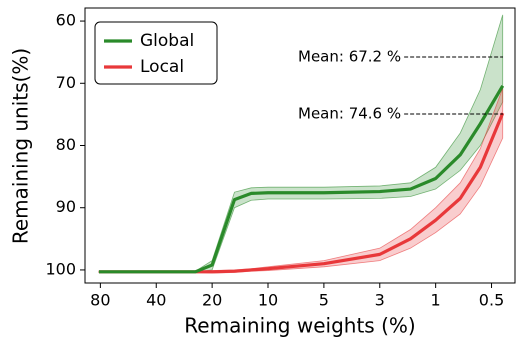 This screenshot has width=521, height=347. Describe the element at coordinates (162, 67) in the screenshot. I see `legend-label: Local` at that location.